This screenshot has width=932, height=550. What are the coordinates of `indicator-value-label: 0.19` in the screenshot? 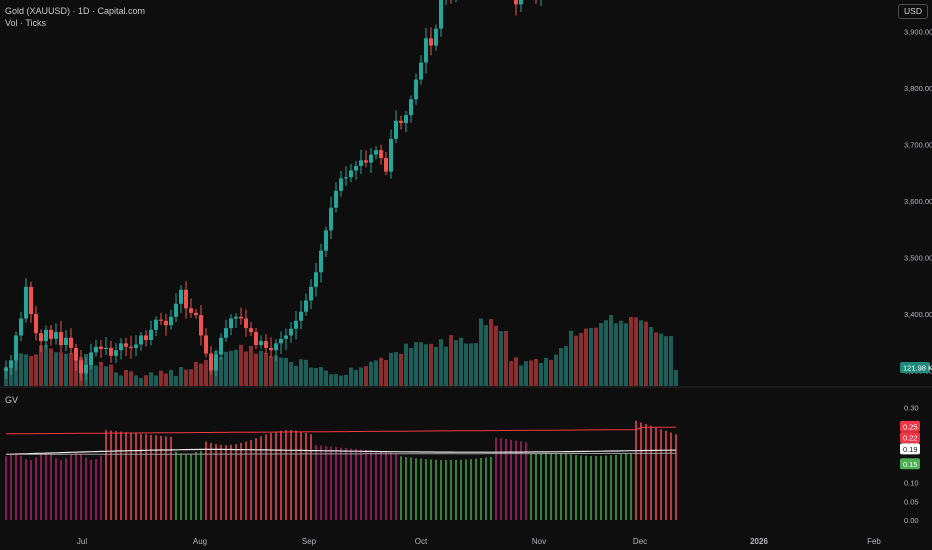 It's located at (910, 449).